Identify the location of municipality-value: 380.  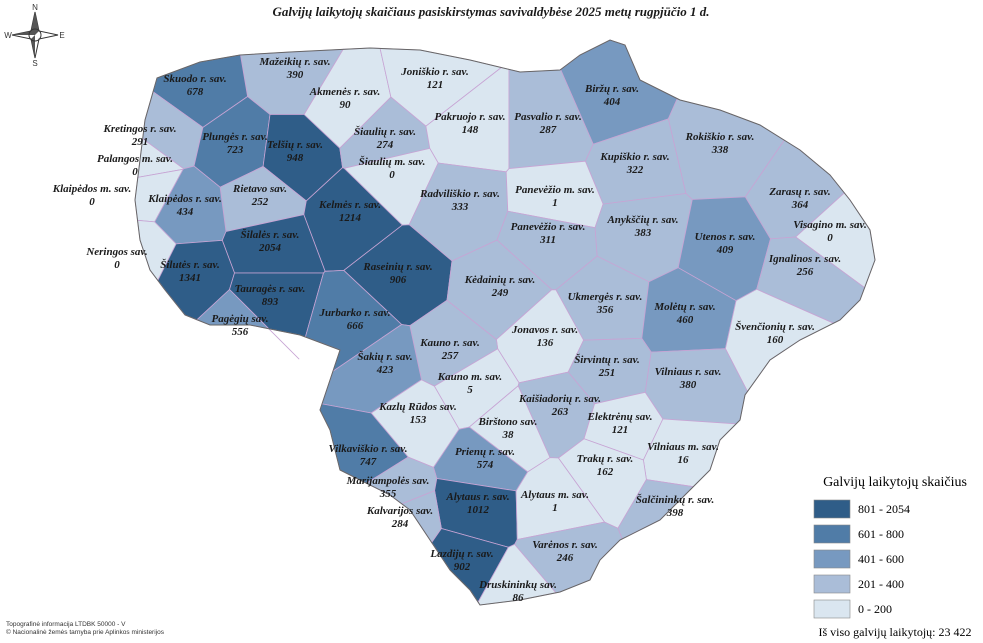
(688, 385).